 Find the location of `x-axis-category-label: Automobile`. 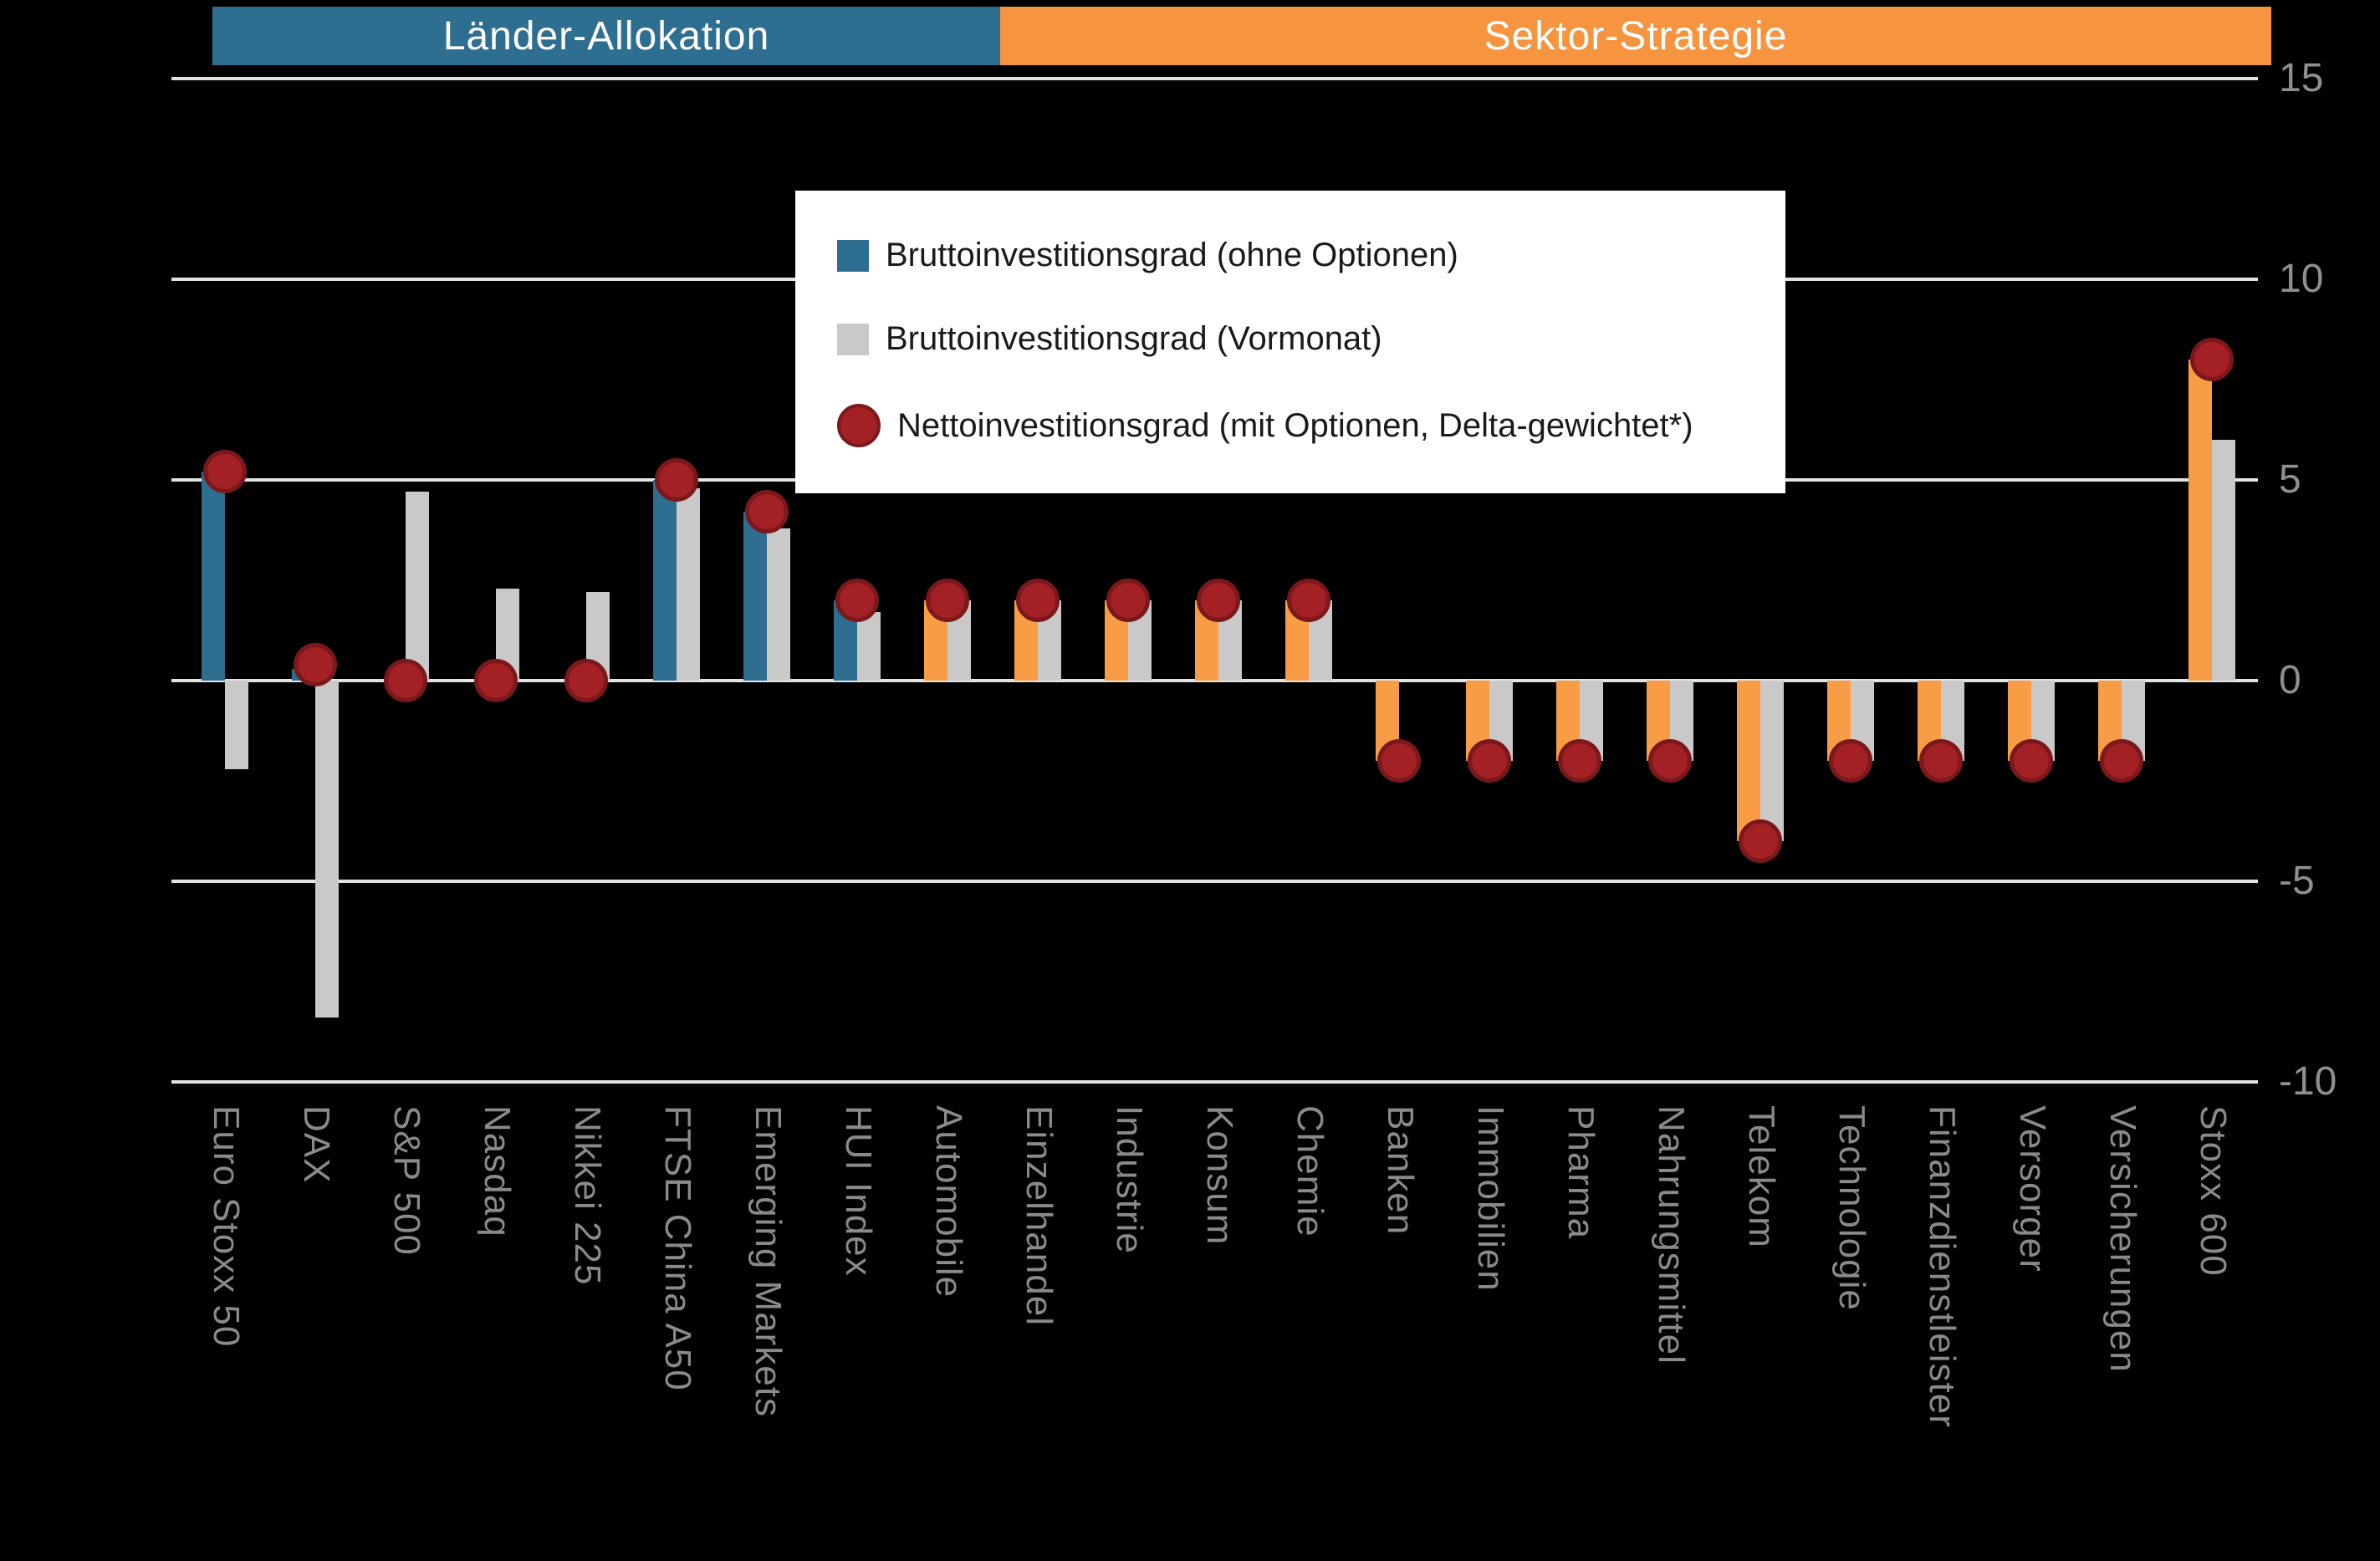

x-axis-category-label: Automobile is located at coordinates (948, 1201).